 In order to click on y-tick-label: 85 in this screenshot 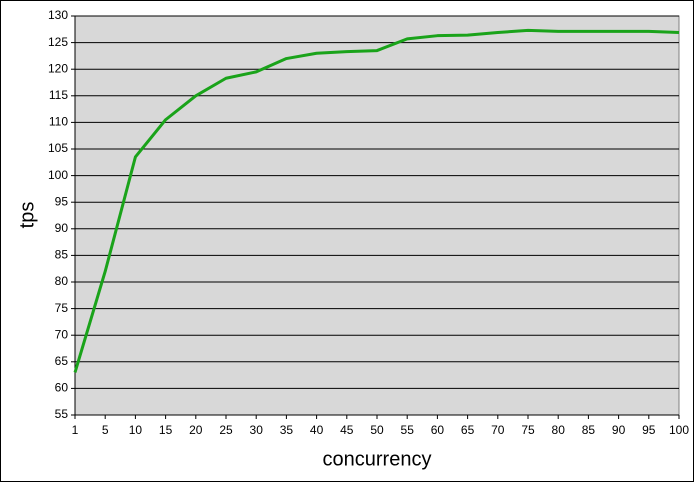, I will do `click(62, 255)`.